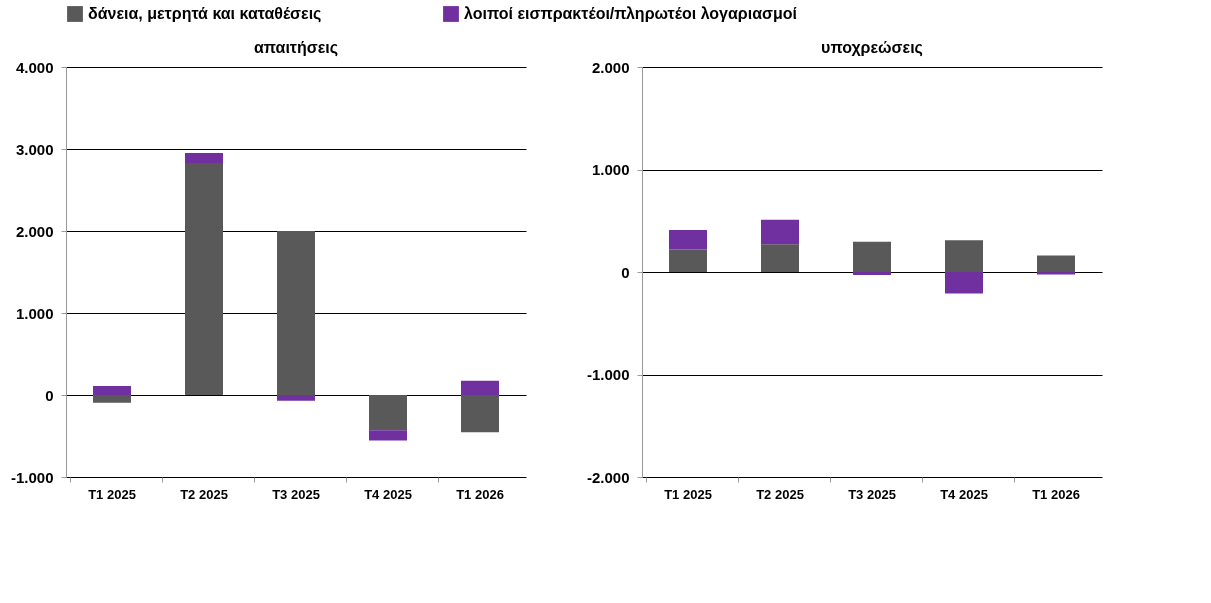  I want to click on y-tick-label: 4.000, so click(34, 67).